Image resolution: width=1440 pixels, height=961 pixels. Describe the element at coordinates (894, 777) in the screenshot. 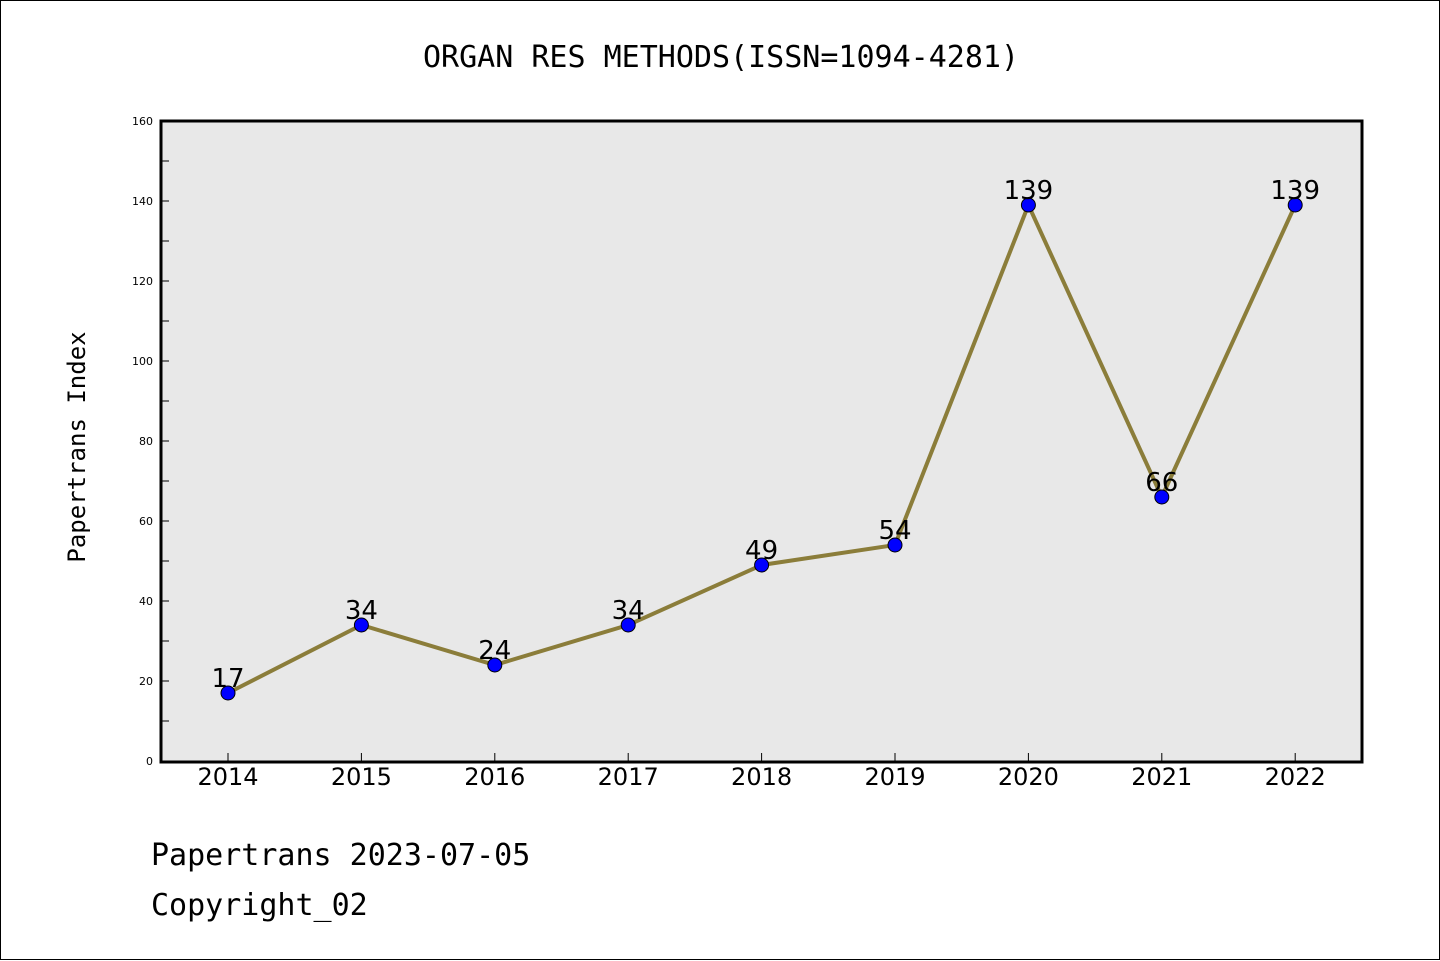

I see `x-tick-label: 2019` at that location.